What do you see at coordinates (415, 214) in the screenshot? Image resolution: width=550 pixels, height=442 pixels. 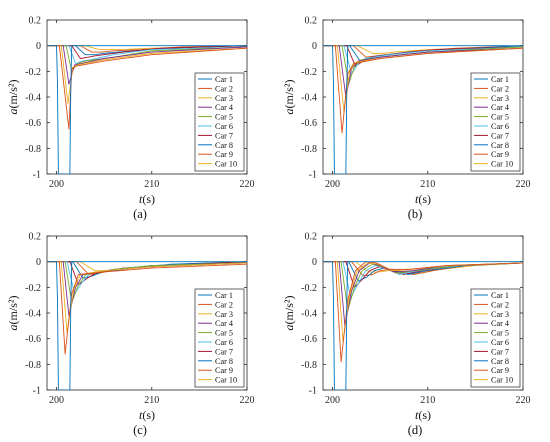 I see `panel-caption: (b)` at bounding box center [415, 214].